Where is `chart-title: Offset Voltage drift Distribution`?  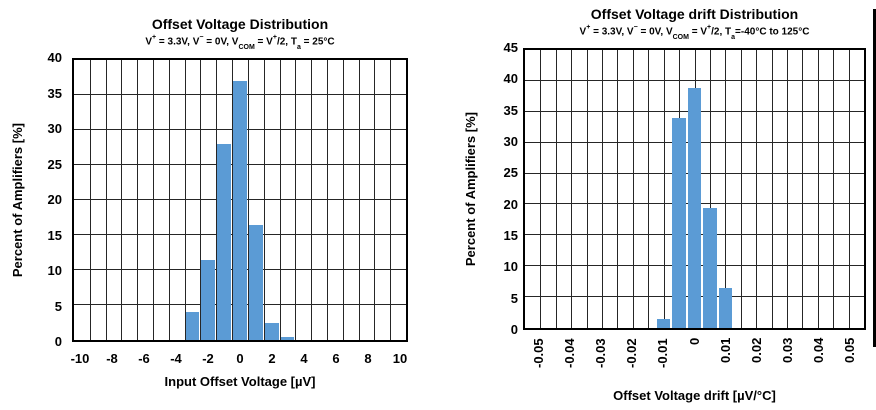 chart-title: Offset Voltage drift Distribution is located at coordinates (694, 14).